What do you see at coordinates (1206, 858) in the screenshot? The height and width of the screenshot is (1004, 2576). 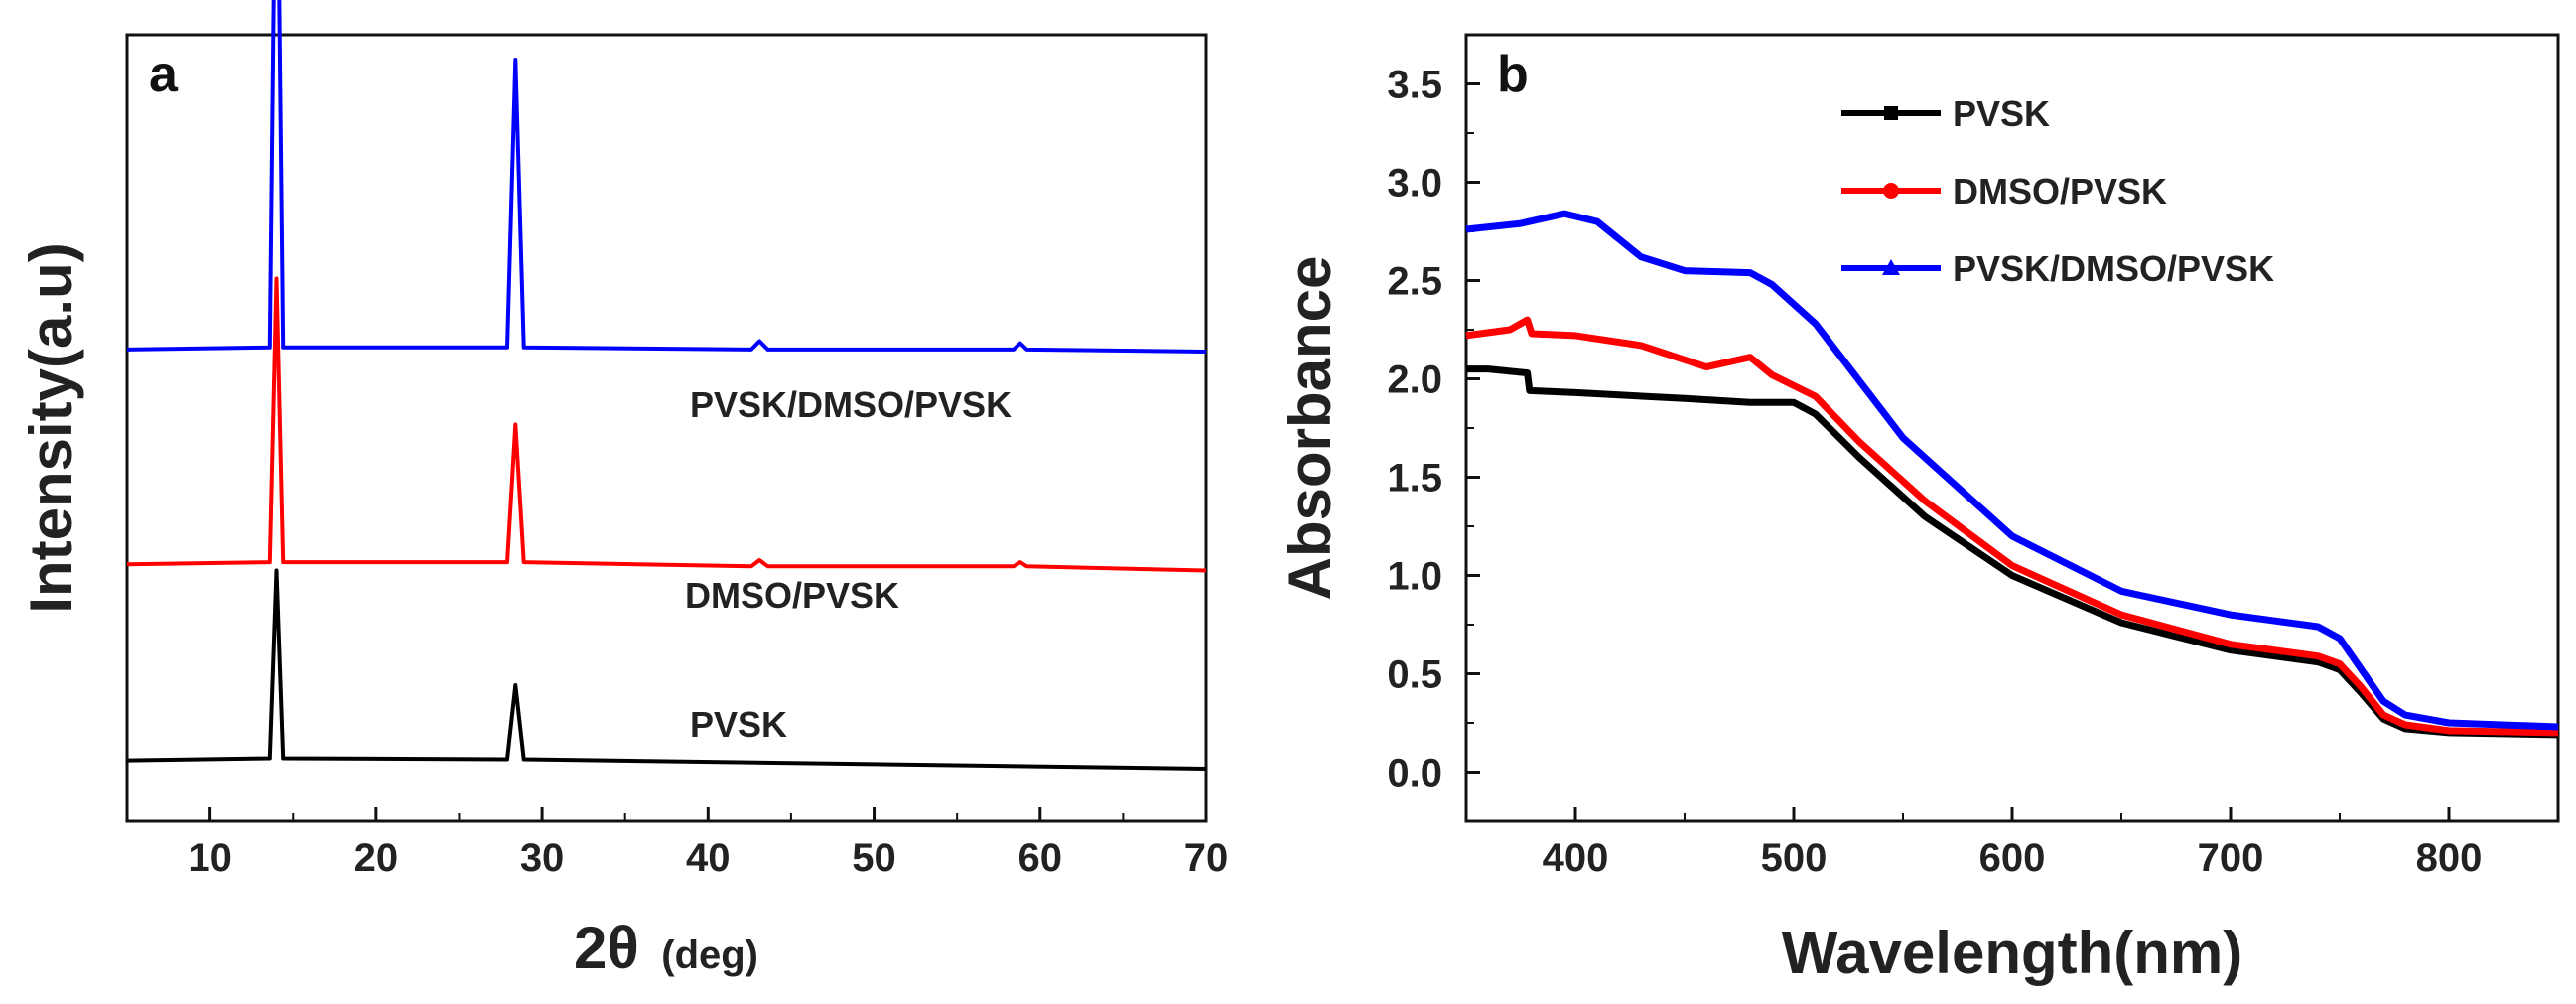 I see `panel-a-x-tick-label: 70` at bounding box center [1206, 858].